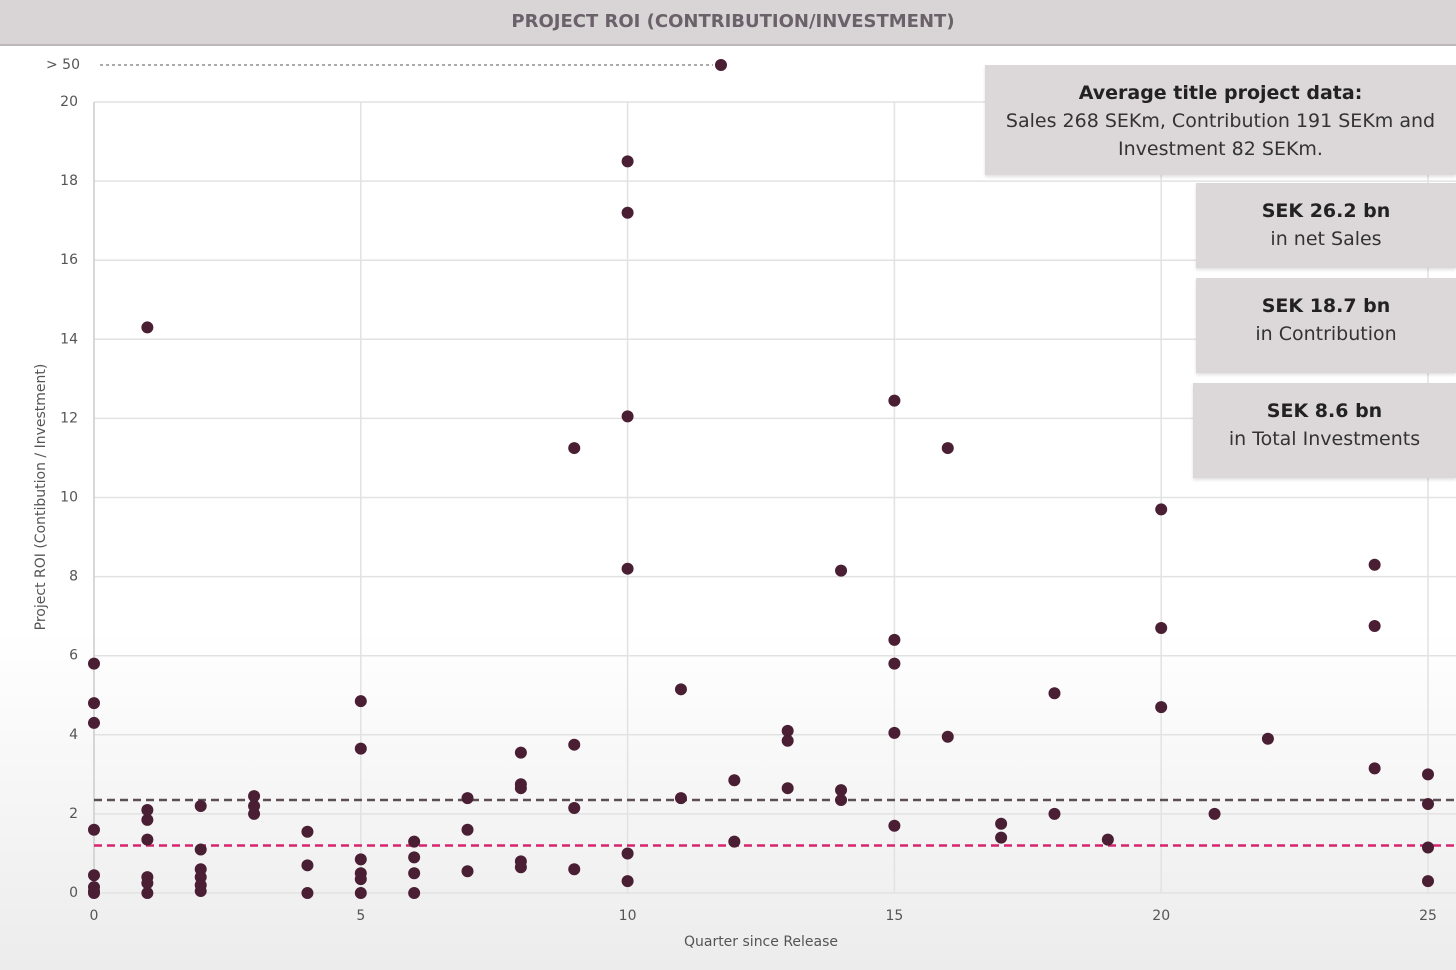 The image size is (1456, 970). Describe the element at coordinates (69, 339) in the screenshot. I see `y-tick-label: 14` at that location.